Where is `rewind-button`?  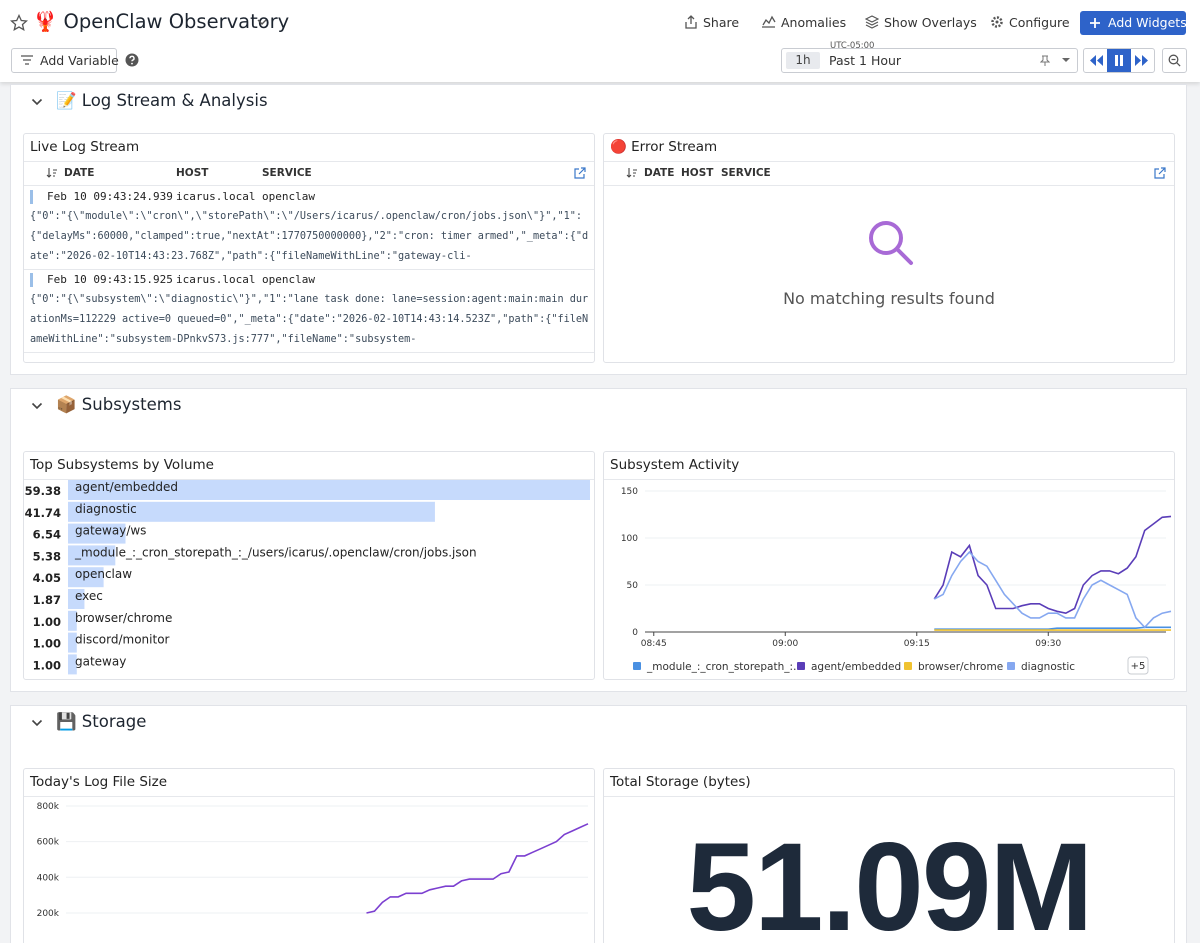 rewind-button is located at coordinates (1096, 60).